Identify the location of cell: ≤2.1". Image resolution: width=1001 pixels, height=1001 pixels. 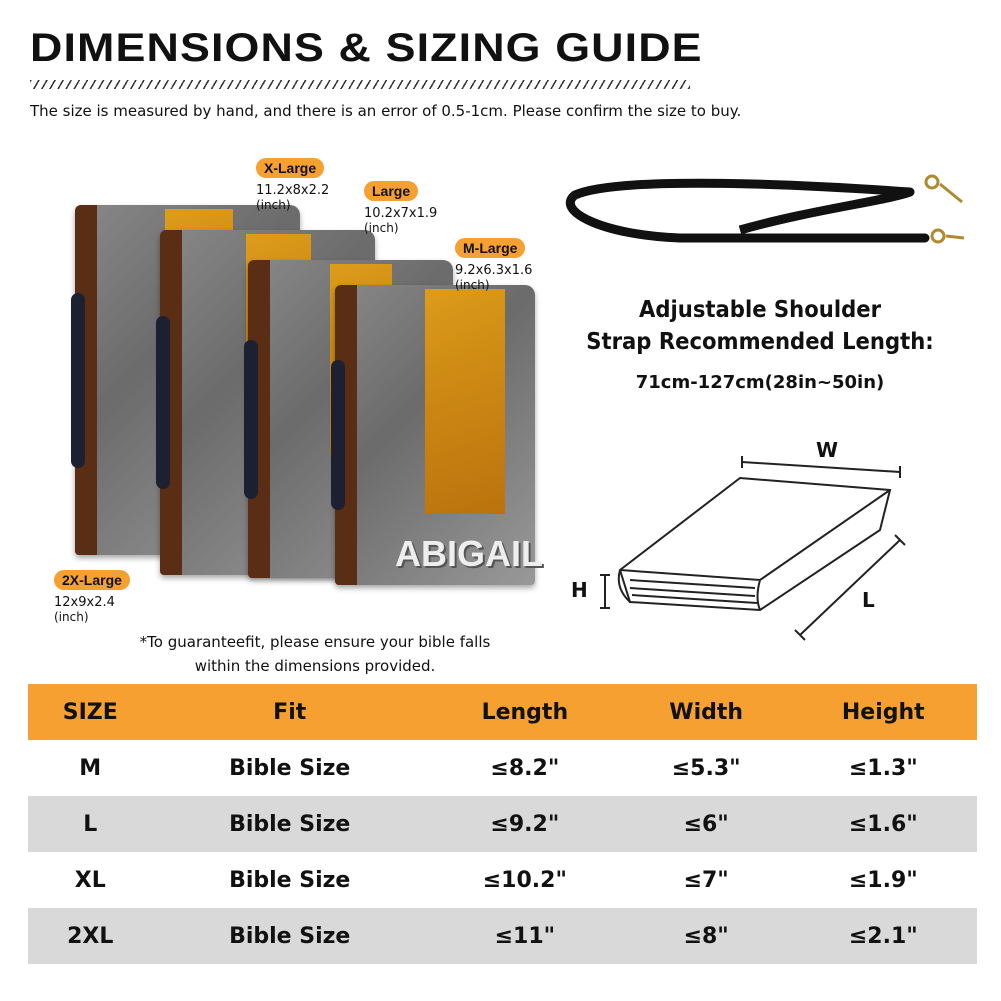
(883, 936).